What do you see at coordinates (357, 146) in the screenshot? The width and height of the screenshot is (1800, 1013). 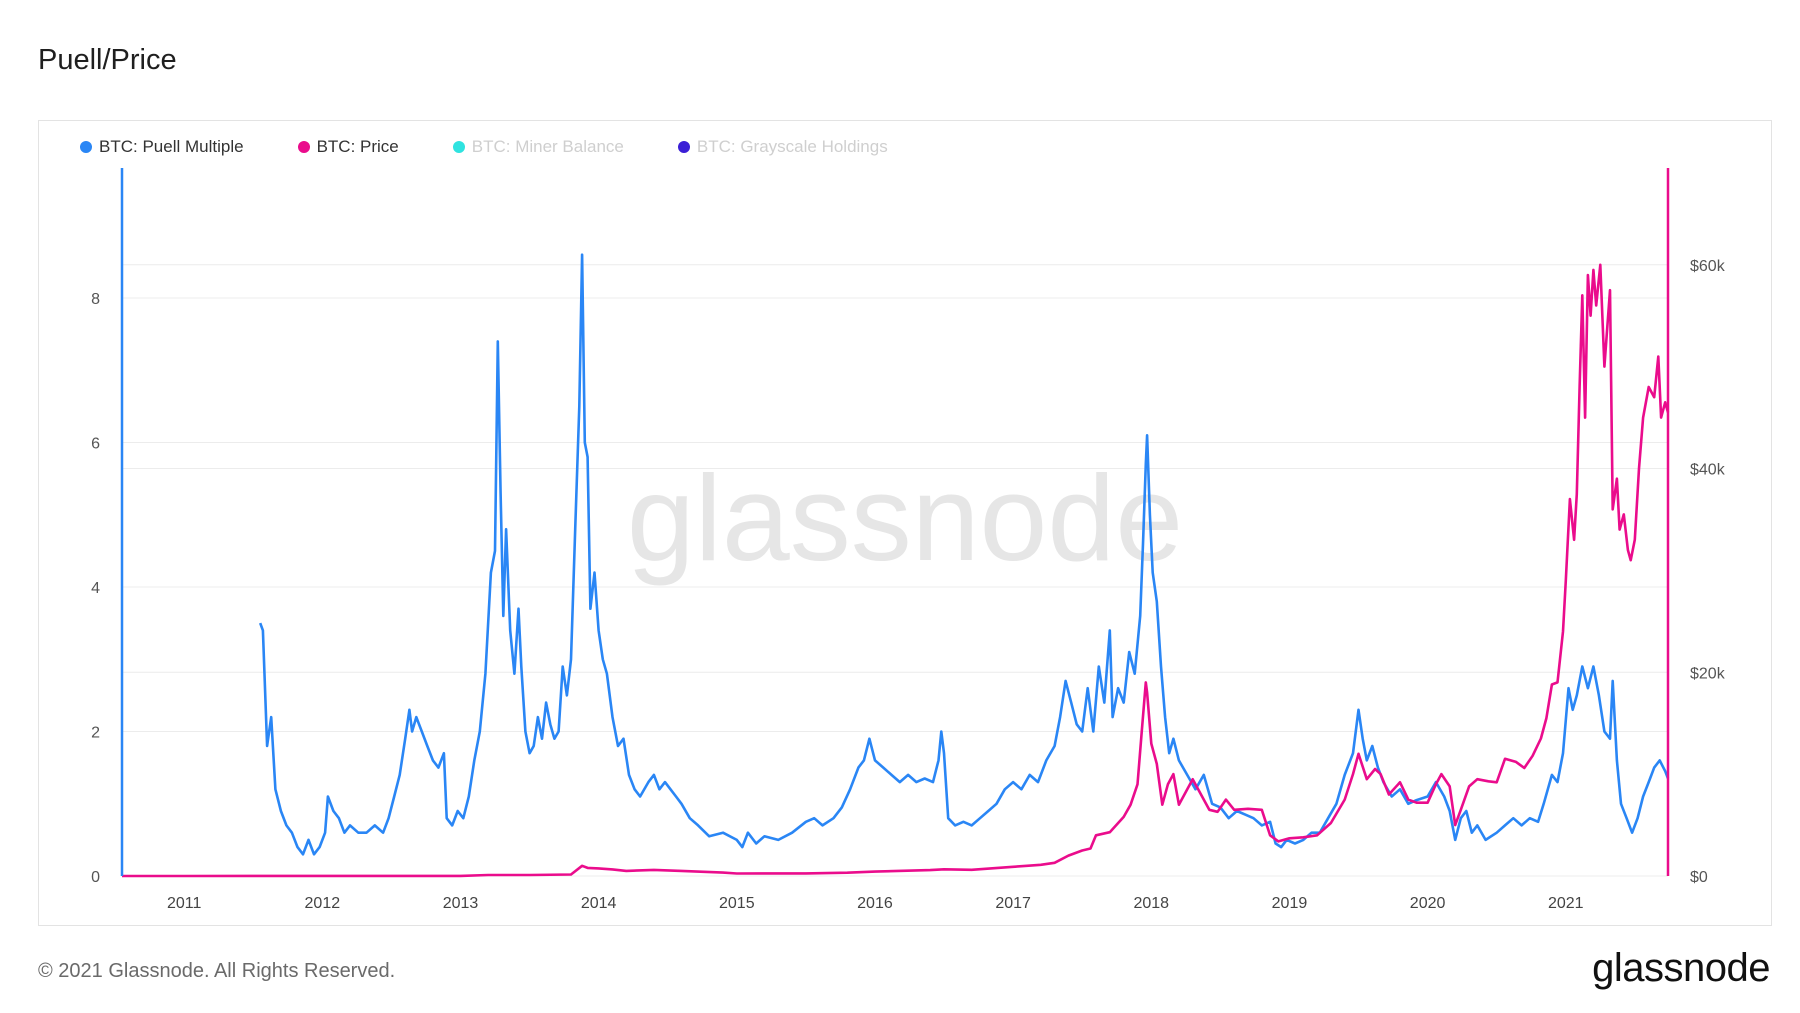 I see `legend-label: BTC: Price` at bounding box center [357, 146].